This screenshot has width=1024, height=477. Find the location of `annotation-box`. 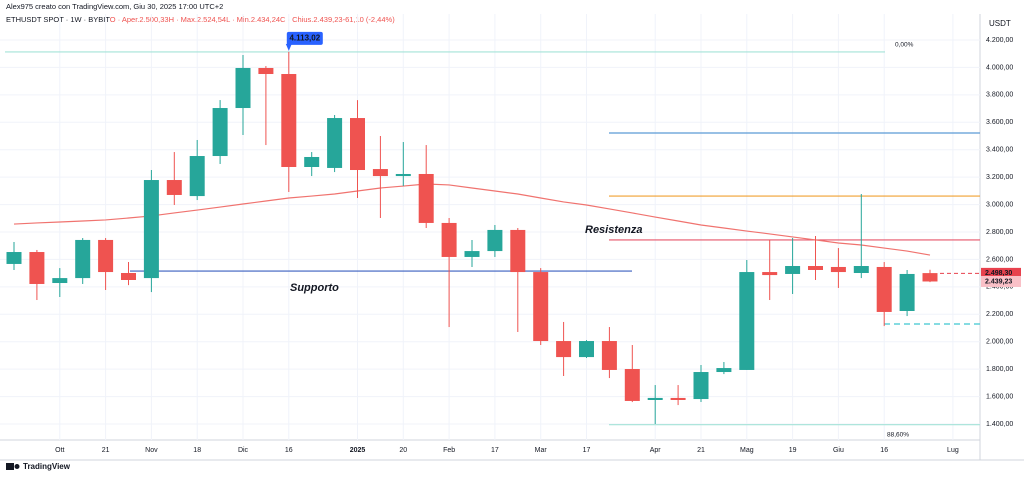

annotation-box is located at coordinates (304, 38).